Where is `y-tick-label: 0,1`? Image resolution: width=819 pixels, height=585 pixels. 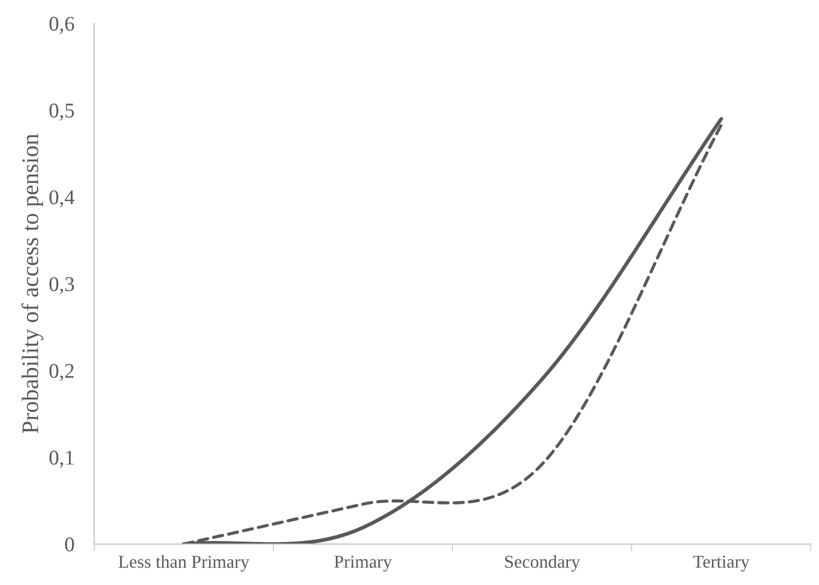 y-tick-label: 0,1 is located at coordinates (61, 459).